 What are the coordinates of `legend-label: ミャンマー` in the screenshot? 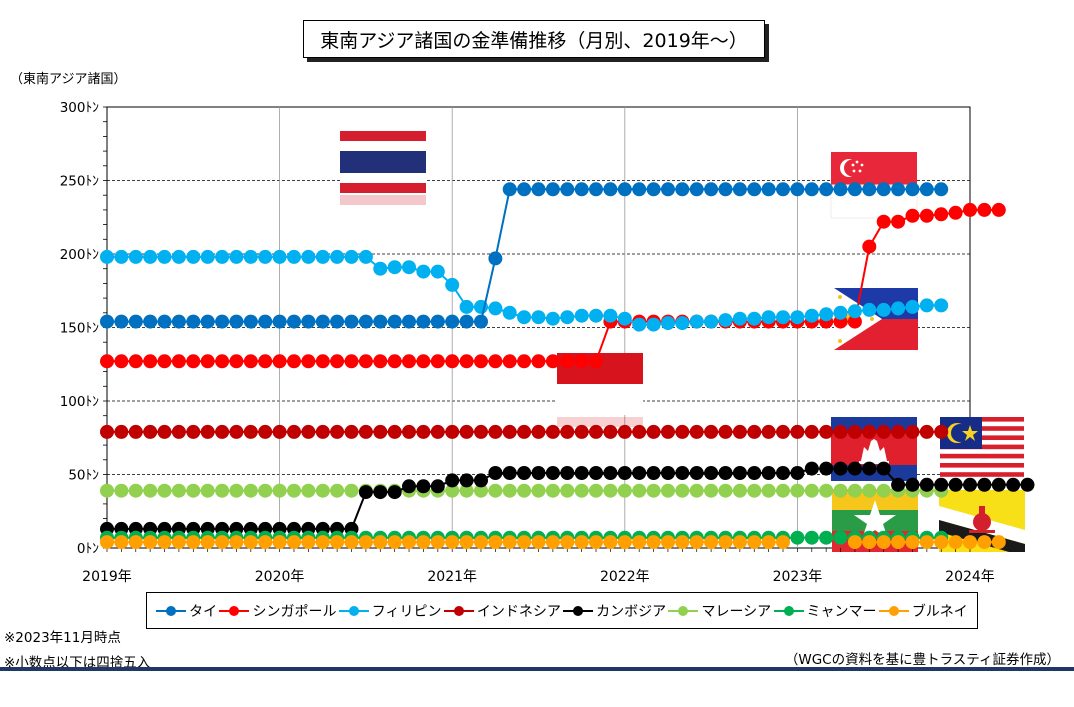 It's located at (841, 611).